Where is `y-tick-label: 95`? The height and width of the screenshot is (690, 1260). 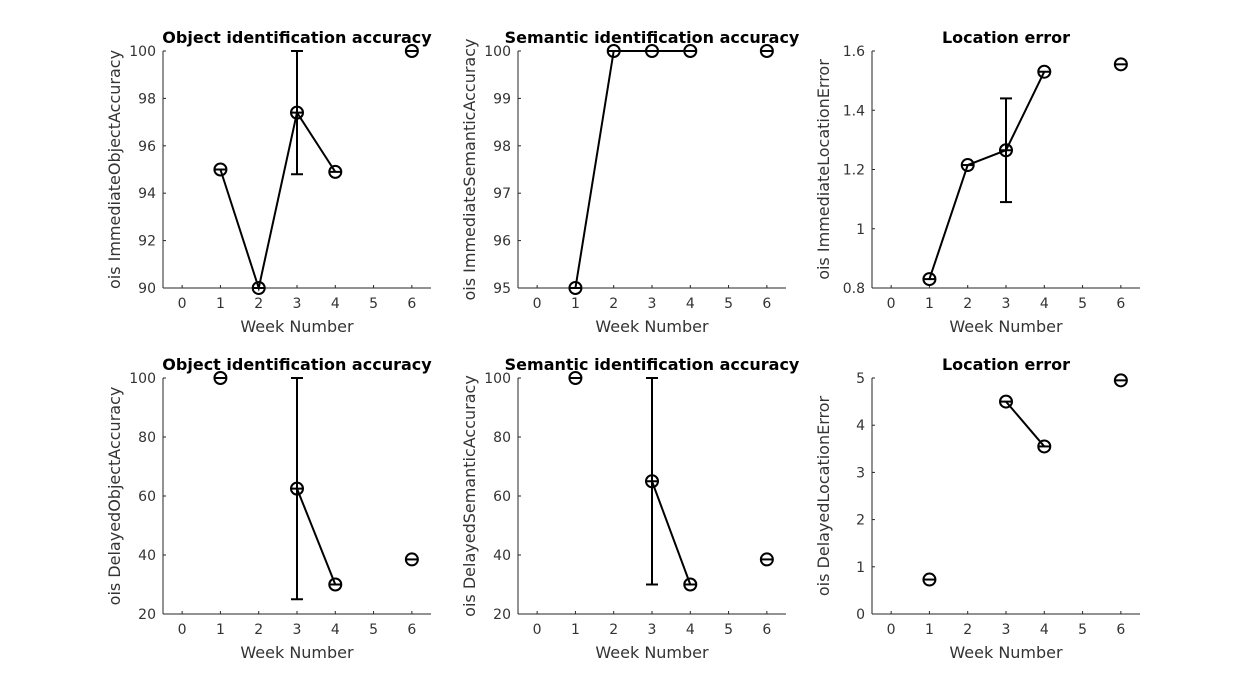 y-tick-label: 95 is located at coordinates (502, 289).